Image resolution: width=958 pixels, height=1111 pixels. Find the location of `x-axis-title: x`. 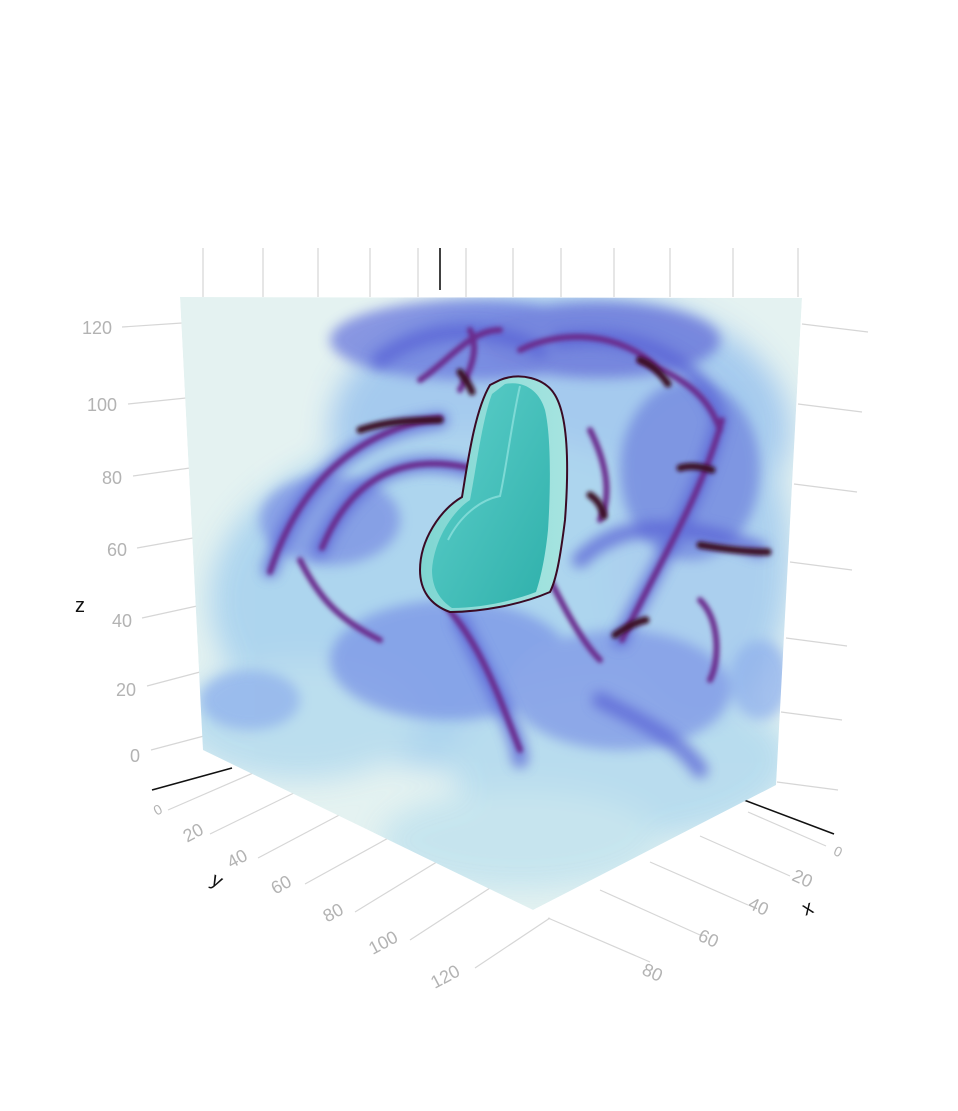

x-axis-title: x is located at coordinates (808, 908).